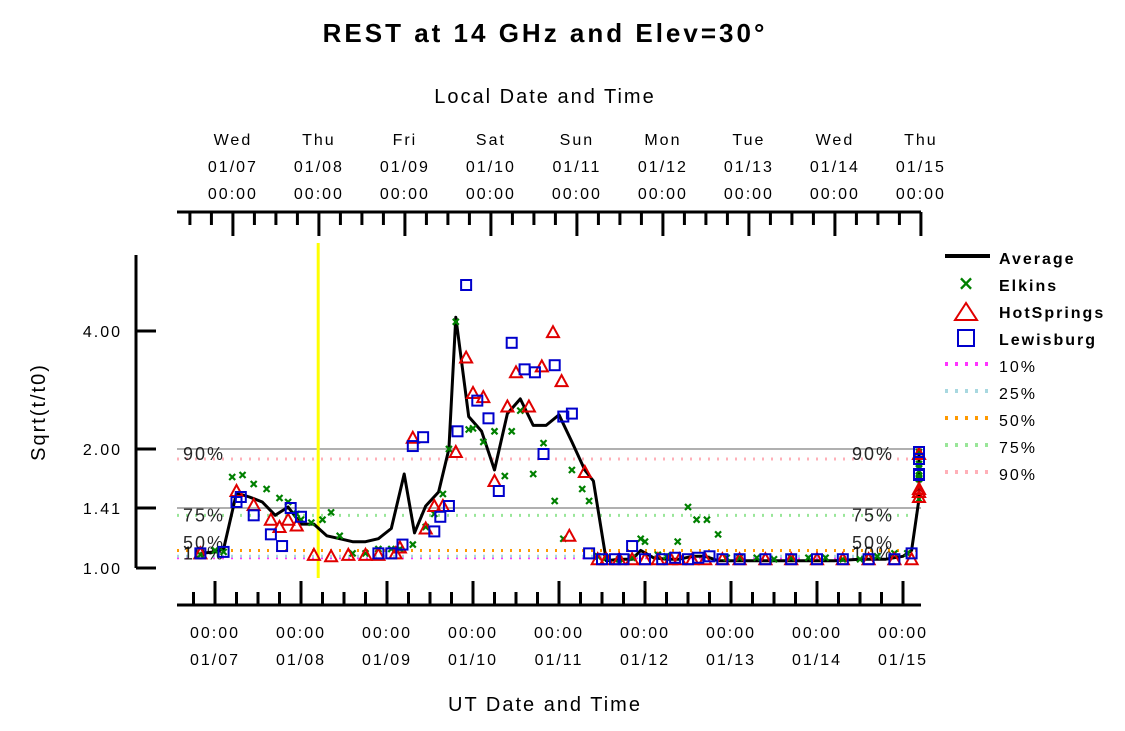 The width and height of the screenshot is (1125, 731). I want to click on percentile-label-right-1: 75%, so click(873, 515).